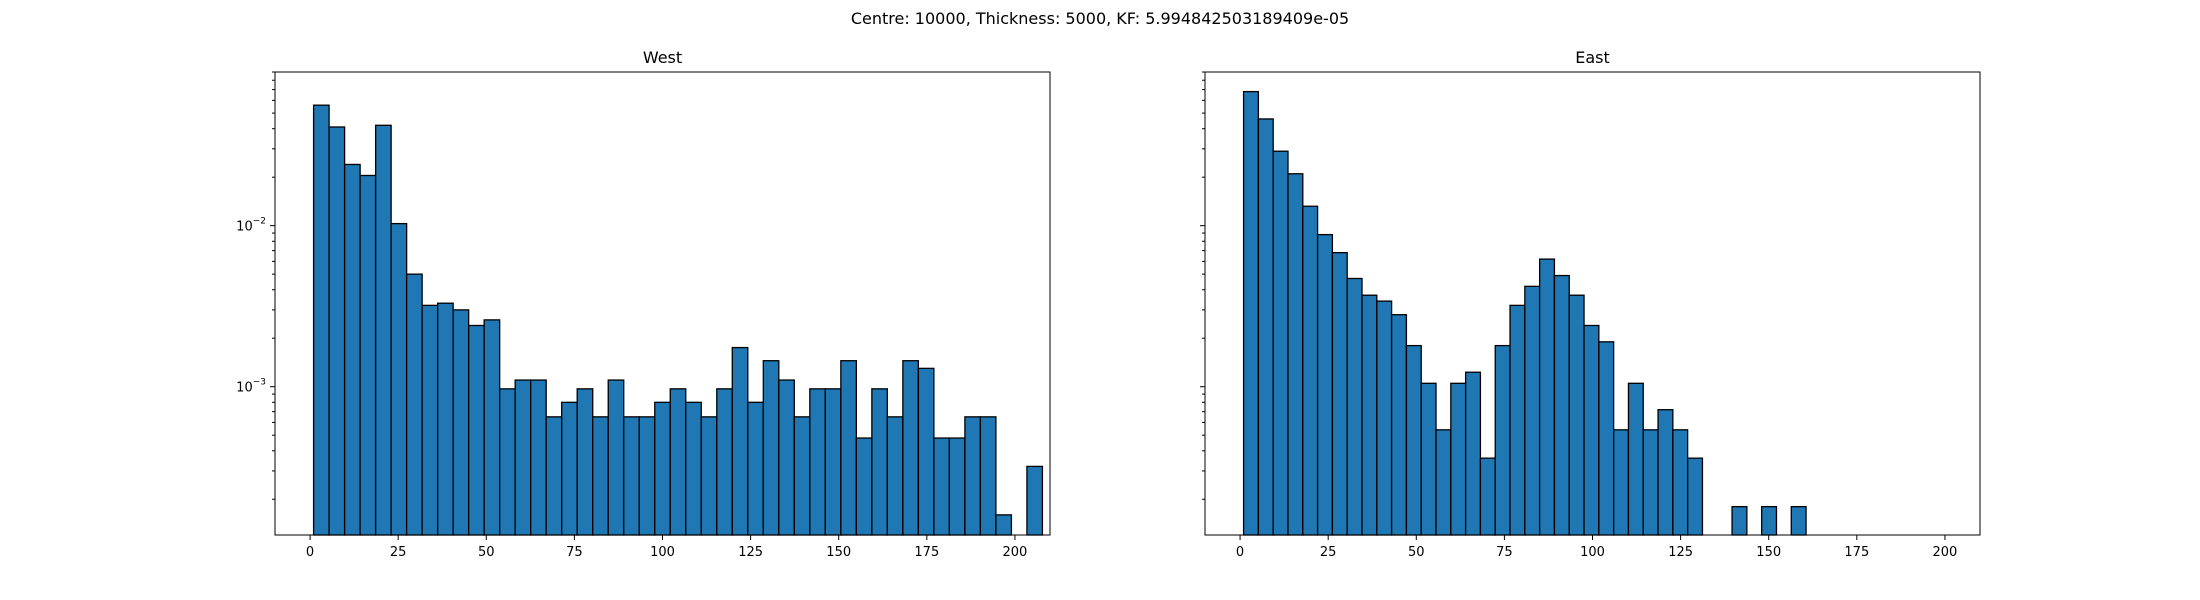 The height and width of the screenshot is (600, 2200). I want to click on west-x-tick-label: 75, so click(574, 552).